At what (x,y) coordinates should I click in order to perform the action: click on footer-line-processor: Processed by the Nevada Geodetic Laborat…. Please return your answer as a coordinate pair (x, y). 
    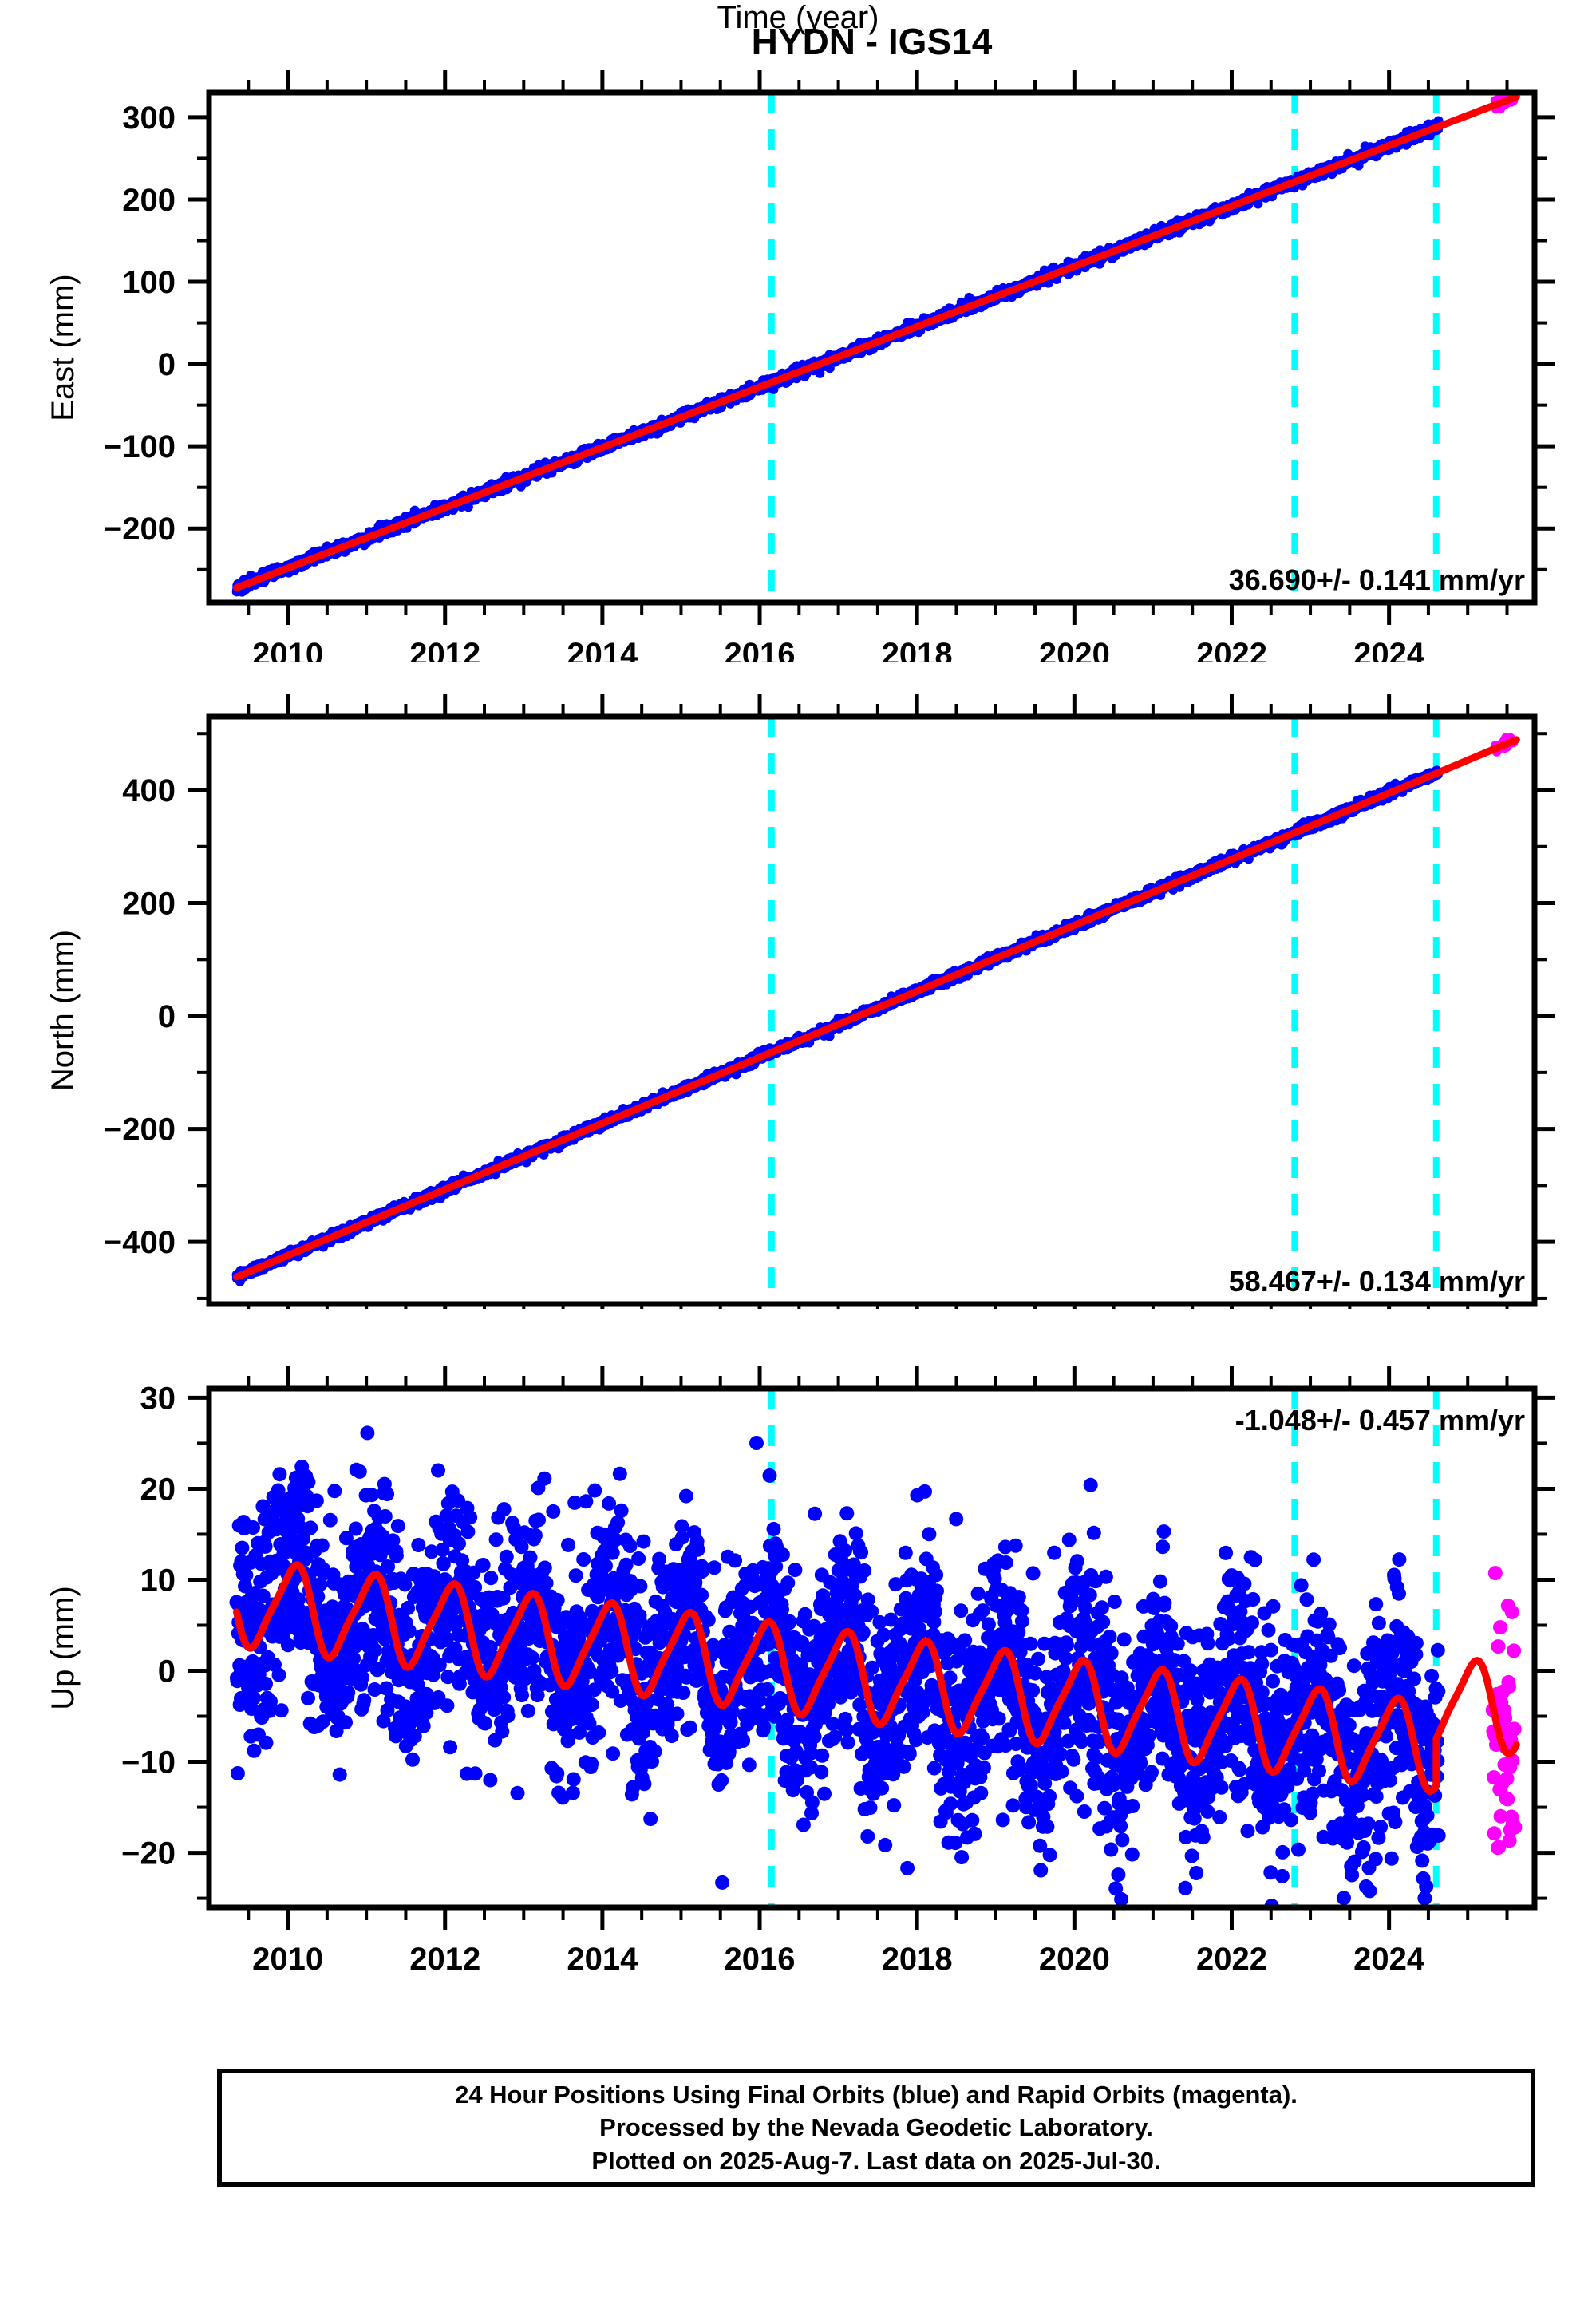
    Looking at the image, I should click on (876, 2127).